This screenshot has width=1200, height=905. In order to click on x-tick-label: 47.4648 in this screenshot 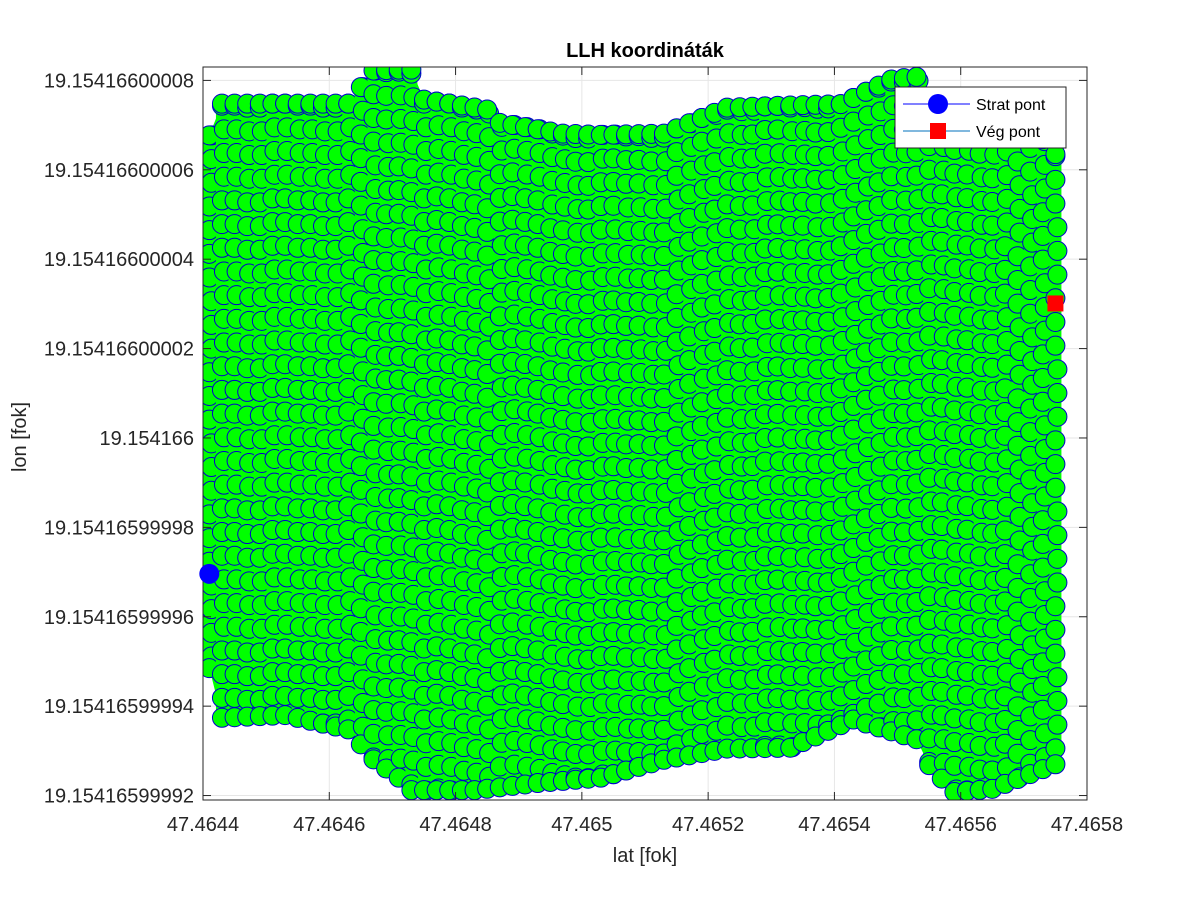, I will do `click(455, 825)`.